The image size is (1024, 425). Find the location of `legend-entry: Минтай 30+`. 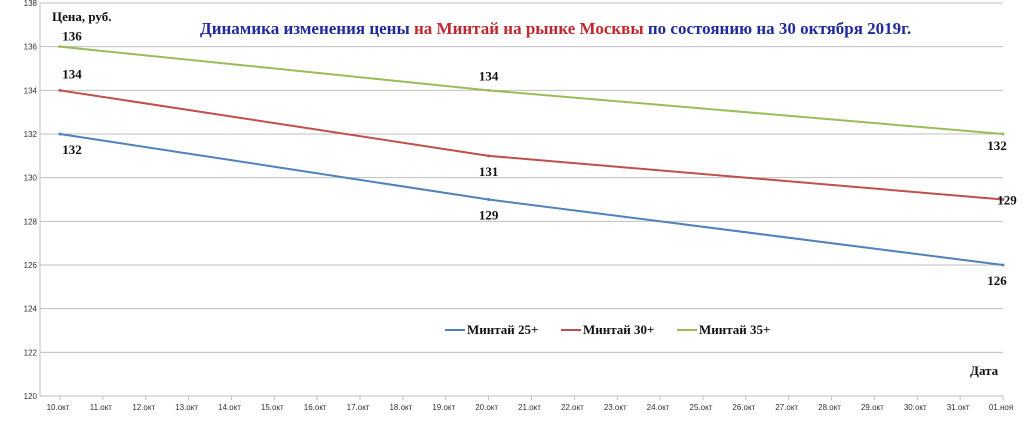

legend-entry: Минтай 30+ is located at coordinates (618, 329).